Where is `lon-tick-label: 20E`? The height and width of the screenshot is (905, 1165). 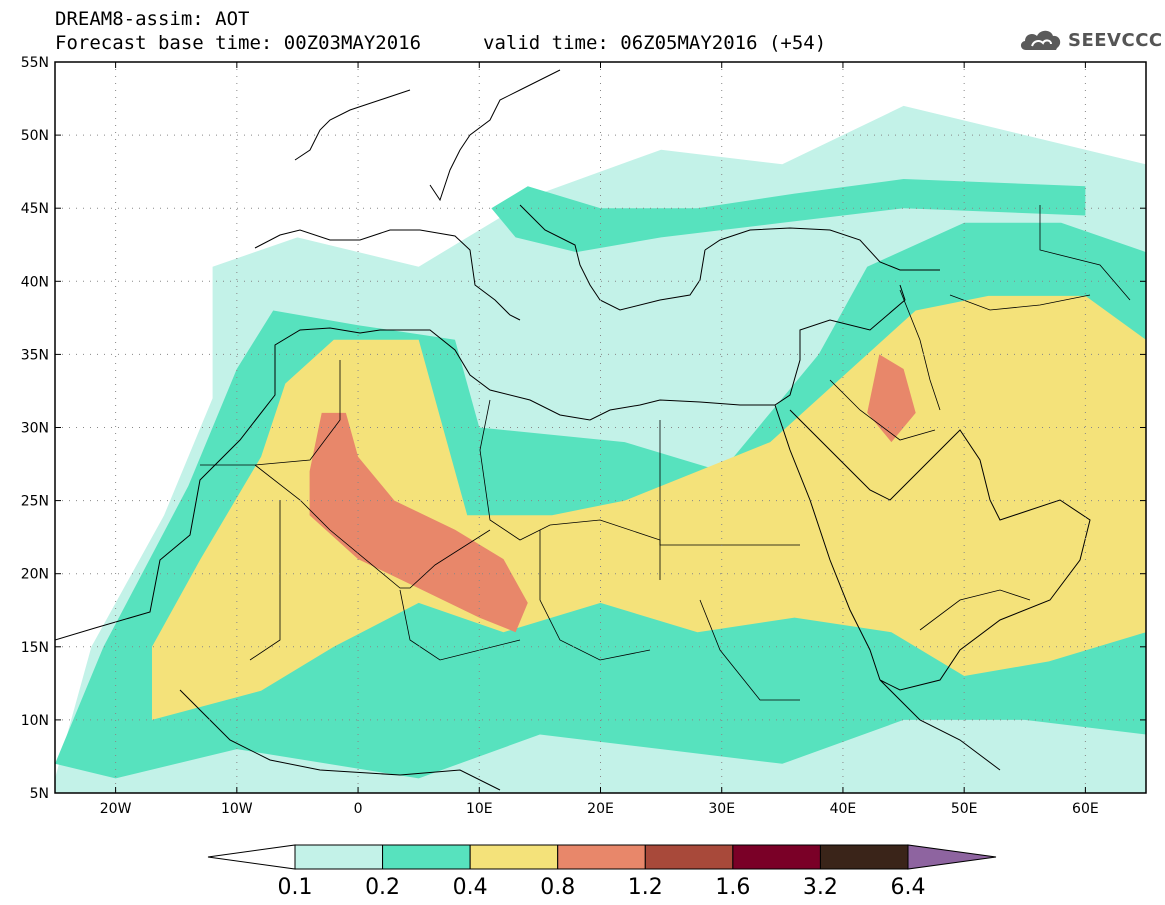 lon-tick-label: 20E is located at coordinates (600, 809).